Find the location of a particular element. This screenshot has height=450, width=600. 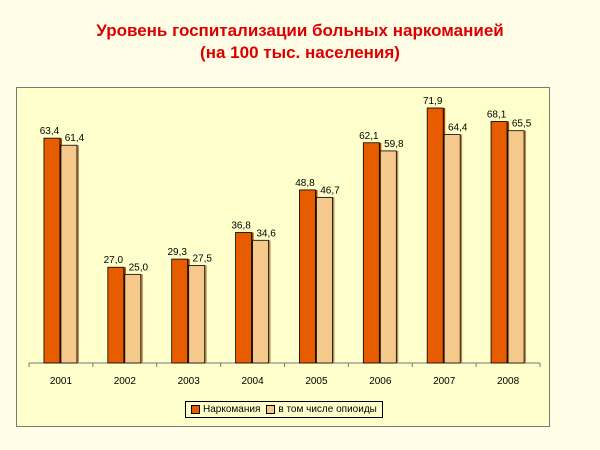

bar-narcomania-2007 is located at coordinates (435, 235).